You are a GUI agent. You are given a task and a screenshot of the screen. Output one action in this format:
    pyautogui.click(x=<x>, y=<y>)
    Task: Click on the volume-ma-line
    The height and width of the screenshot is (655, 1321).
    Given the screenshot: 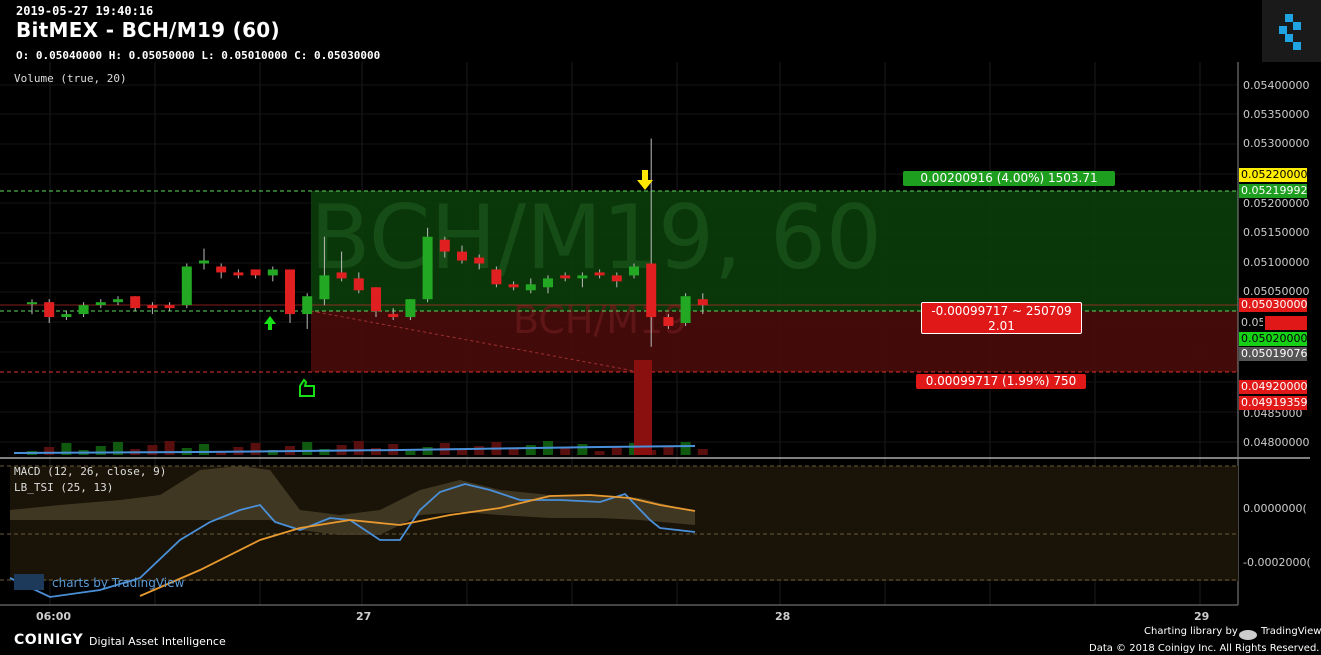 What is the action you would take?
    pyautogui.click(x=354, y=449)
    